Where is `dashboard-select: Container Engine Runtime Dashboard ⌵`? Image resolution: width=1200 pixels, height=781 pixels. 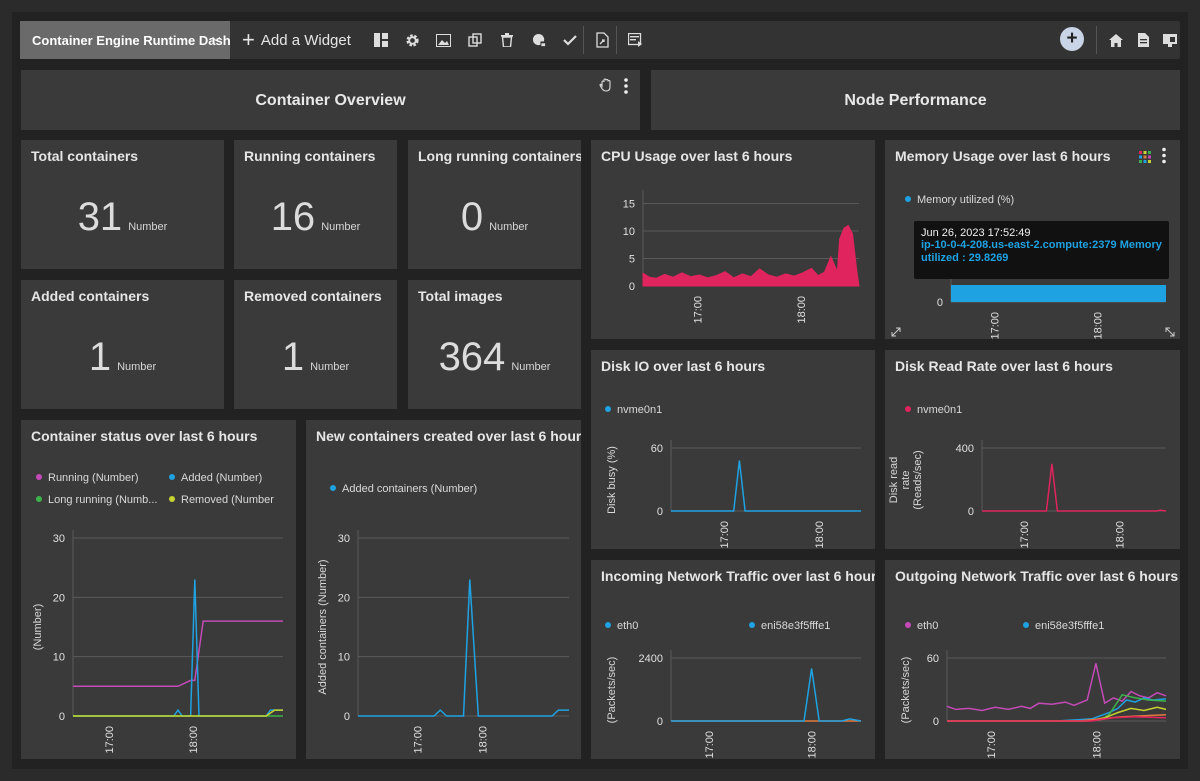 dashboard-select: Container Engine Runtime Dashboard ⌵ is located at coordinates (125, 40).